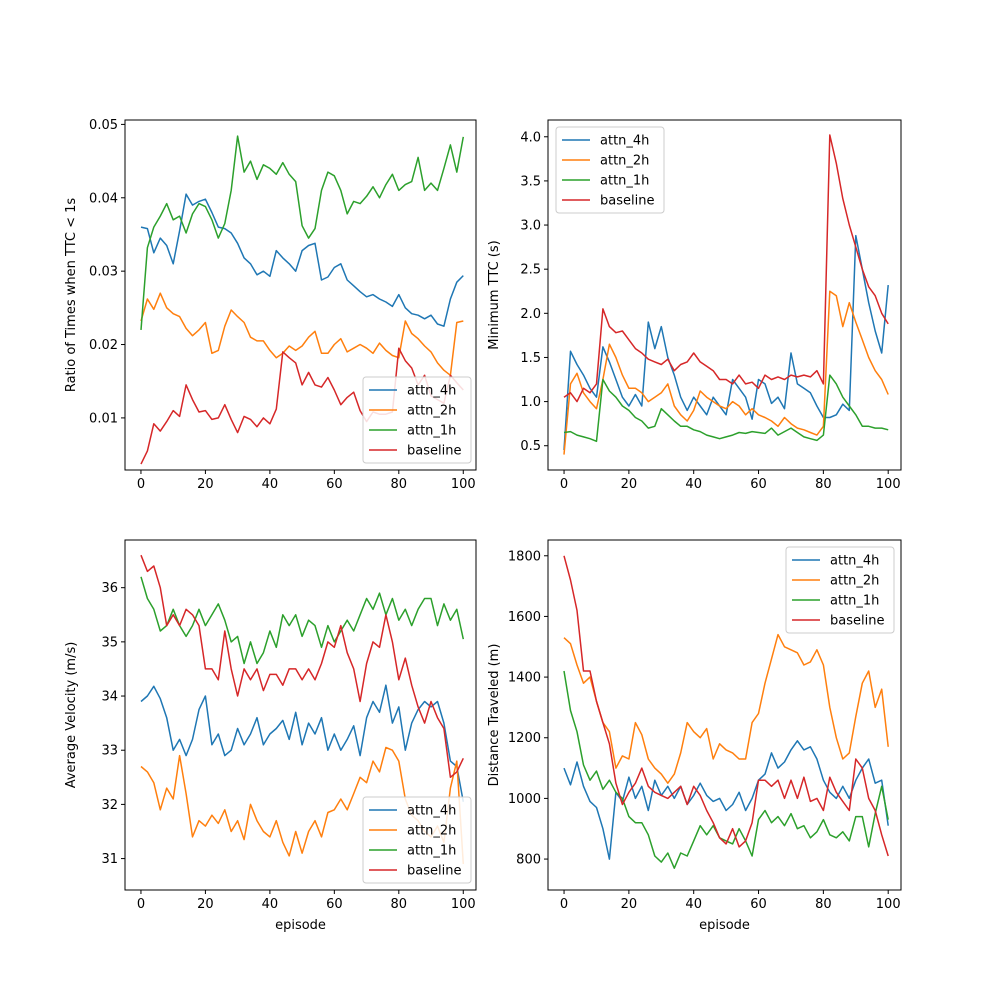 The width and height of the screenshot is (1000, 1000). I want to click on y-tick-label: 1400, so click(524, 678).